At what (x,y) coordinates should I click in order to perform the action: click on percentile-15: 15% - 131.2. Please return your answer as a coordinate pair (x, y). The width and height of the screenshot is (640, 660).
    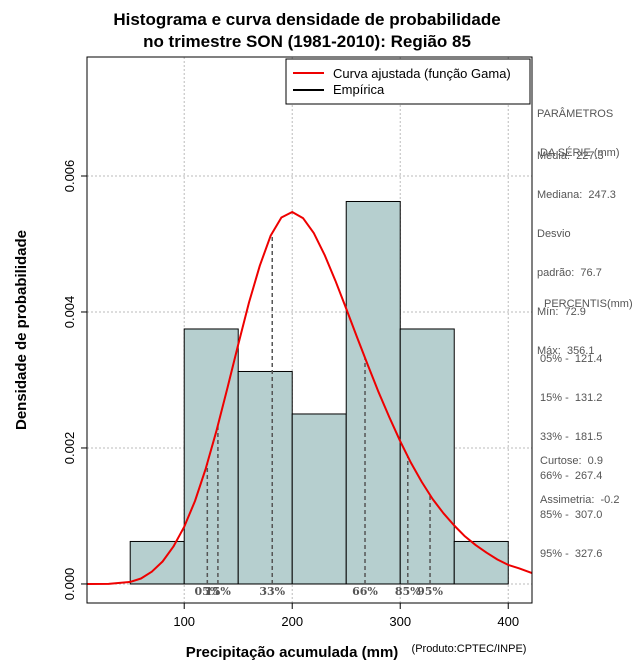
    Looking at the image, I should click on (571, 398).